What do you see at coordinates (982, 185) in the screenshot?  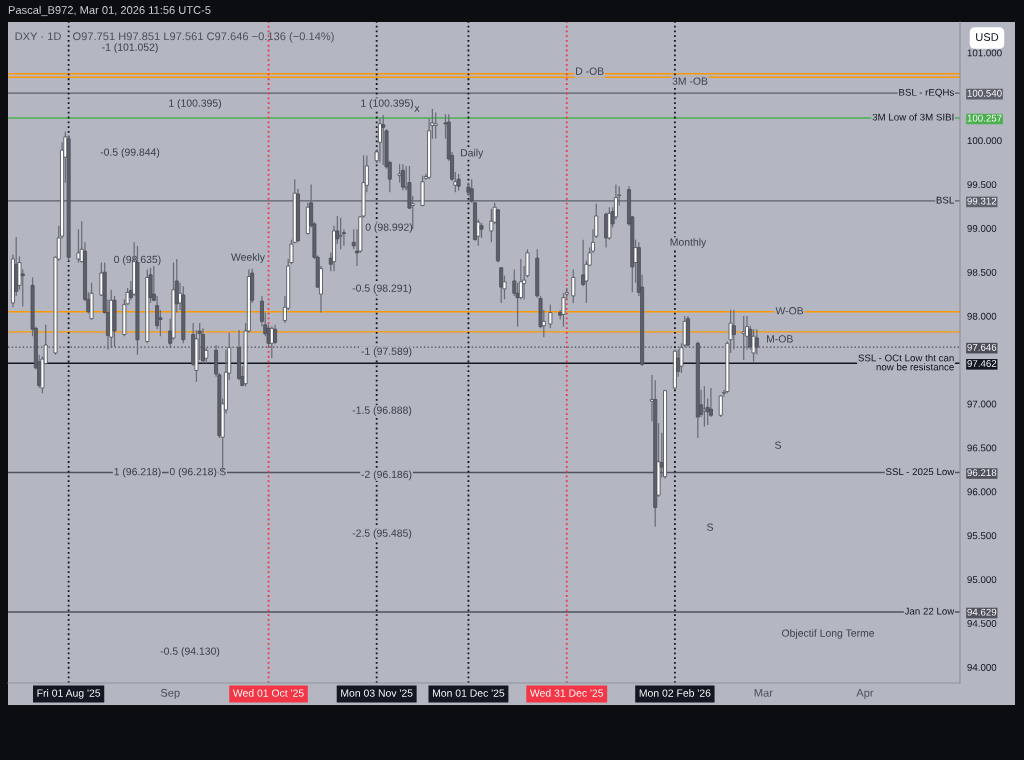 I see `y-tick-label: 99.500` at bounding box center [982, 185].